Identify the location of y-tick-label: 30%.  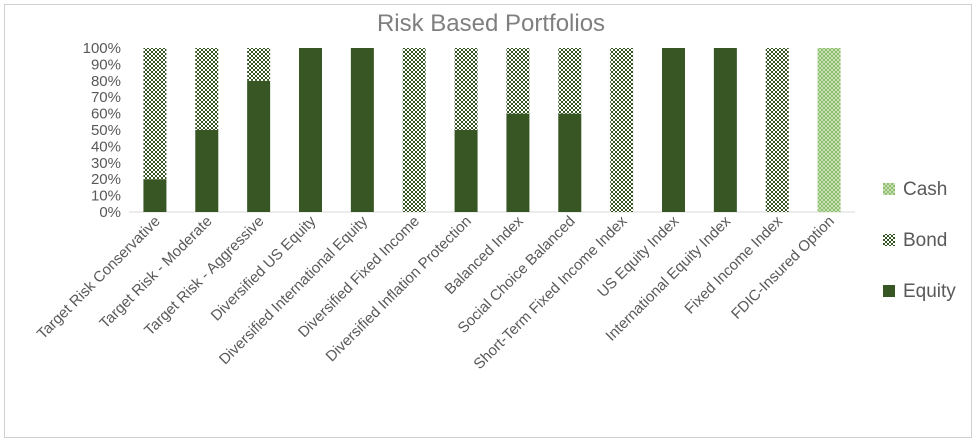
(106, 163).